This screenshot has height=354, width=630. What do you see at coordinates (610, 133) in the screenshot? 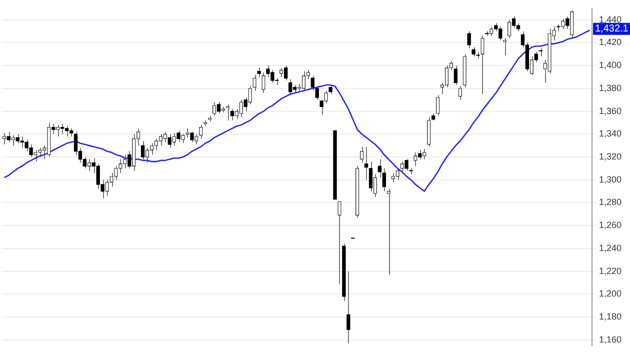
I see `y-tick-label: 1,340` at bounding box center [610, 133].